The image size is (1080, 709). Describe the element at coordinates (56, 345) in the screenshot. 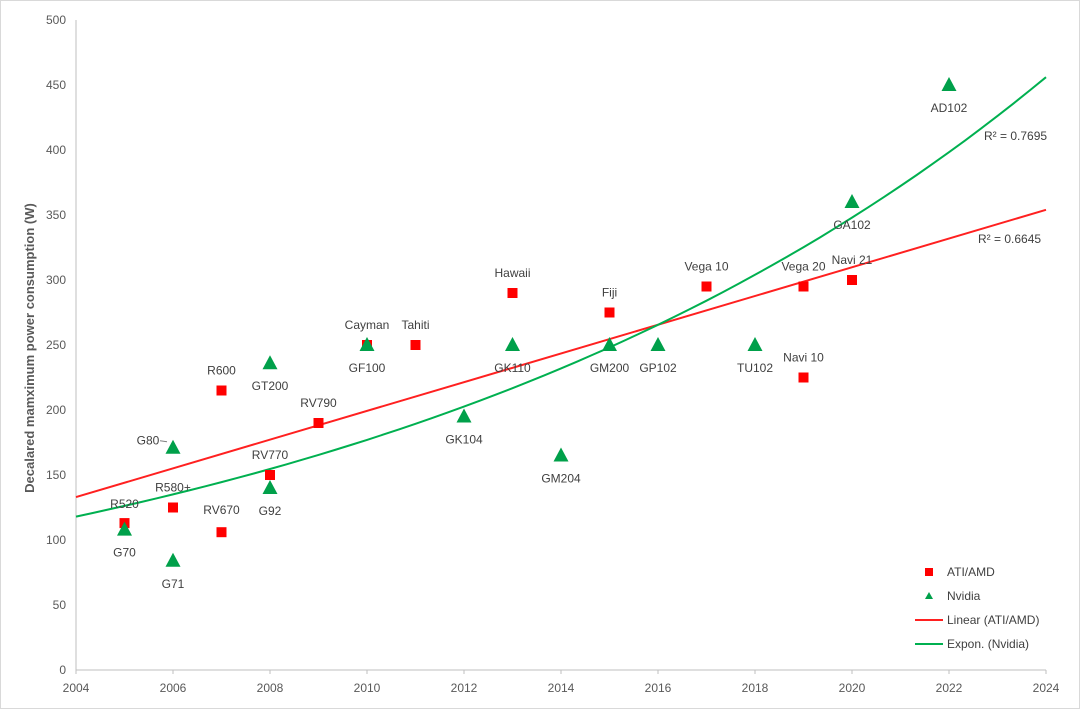

I see `y-tick-label: 250` at that location.